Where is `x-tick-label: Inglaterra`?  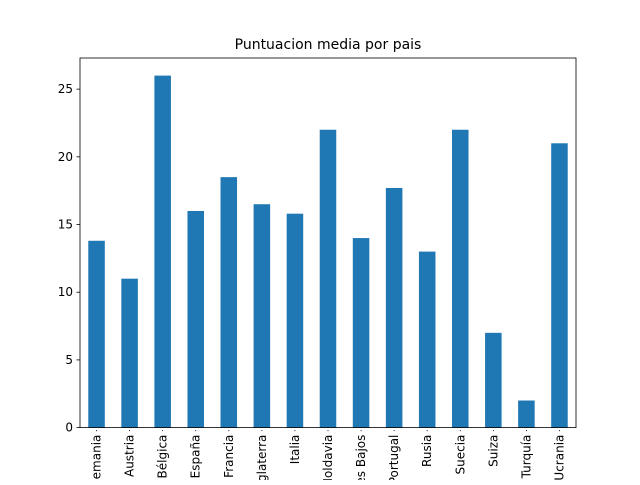
x-tick-label: Inglaterra is located at coordinates (262, 457).